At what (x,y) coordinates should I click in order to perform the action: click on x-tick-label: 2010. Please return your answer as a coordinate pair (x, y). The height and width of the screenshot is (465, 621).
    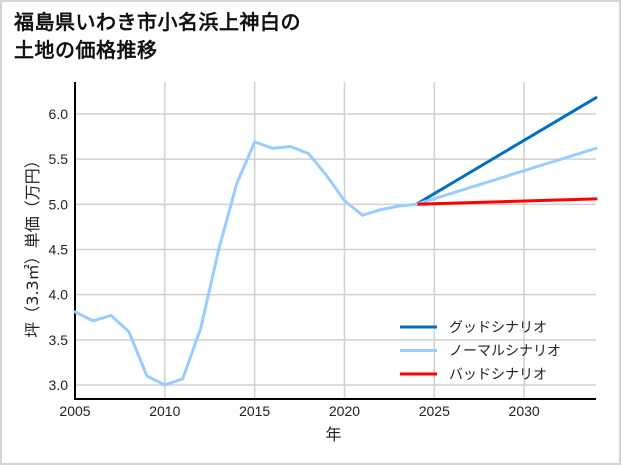
    Looking at the image, I should click on (164, 411).